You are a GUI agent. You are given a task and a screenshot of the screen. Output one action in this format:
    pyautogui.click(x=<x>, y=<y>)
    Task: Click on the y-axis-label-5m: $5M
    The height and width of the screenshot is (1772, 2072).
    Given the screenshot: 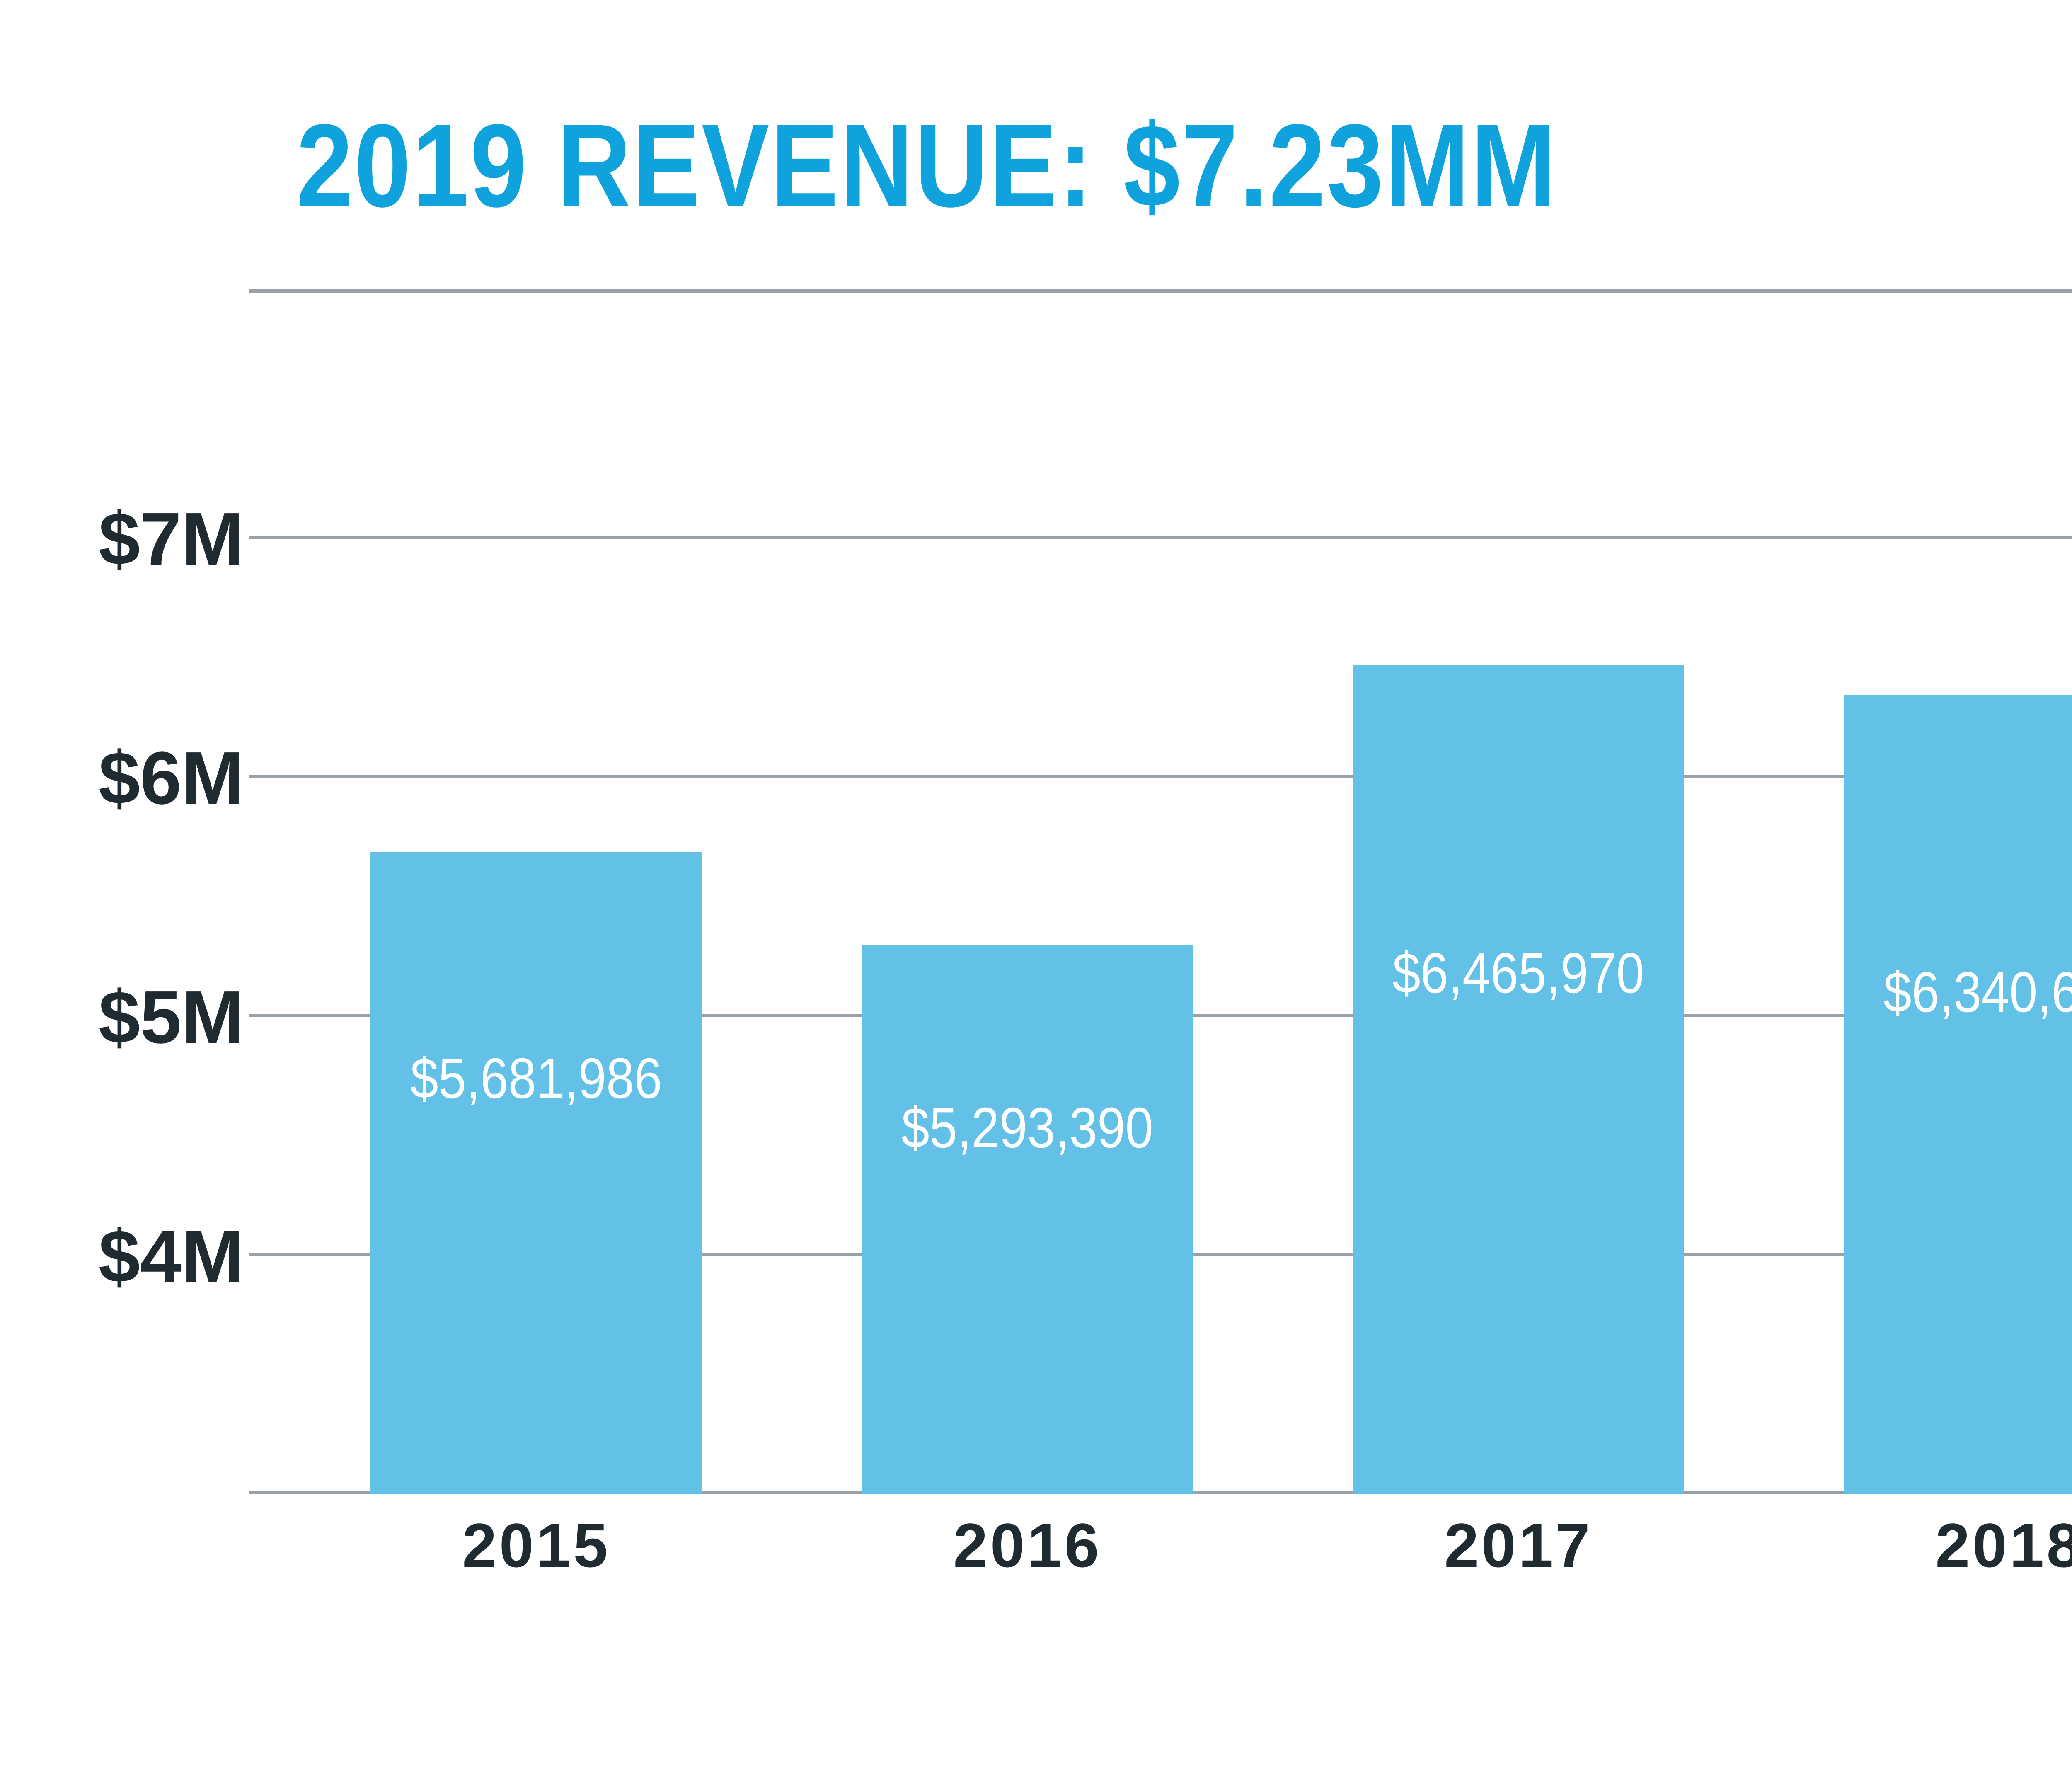 What is the action you would take?
    pyautogui.click(x=171, y=1017)
    